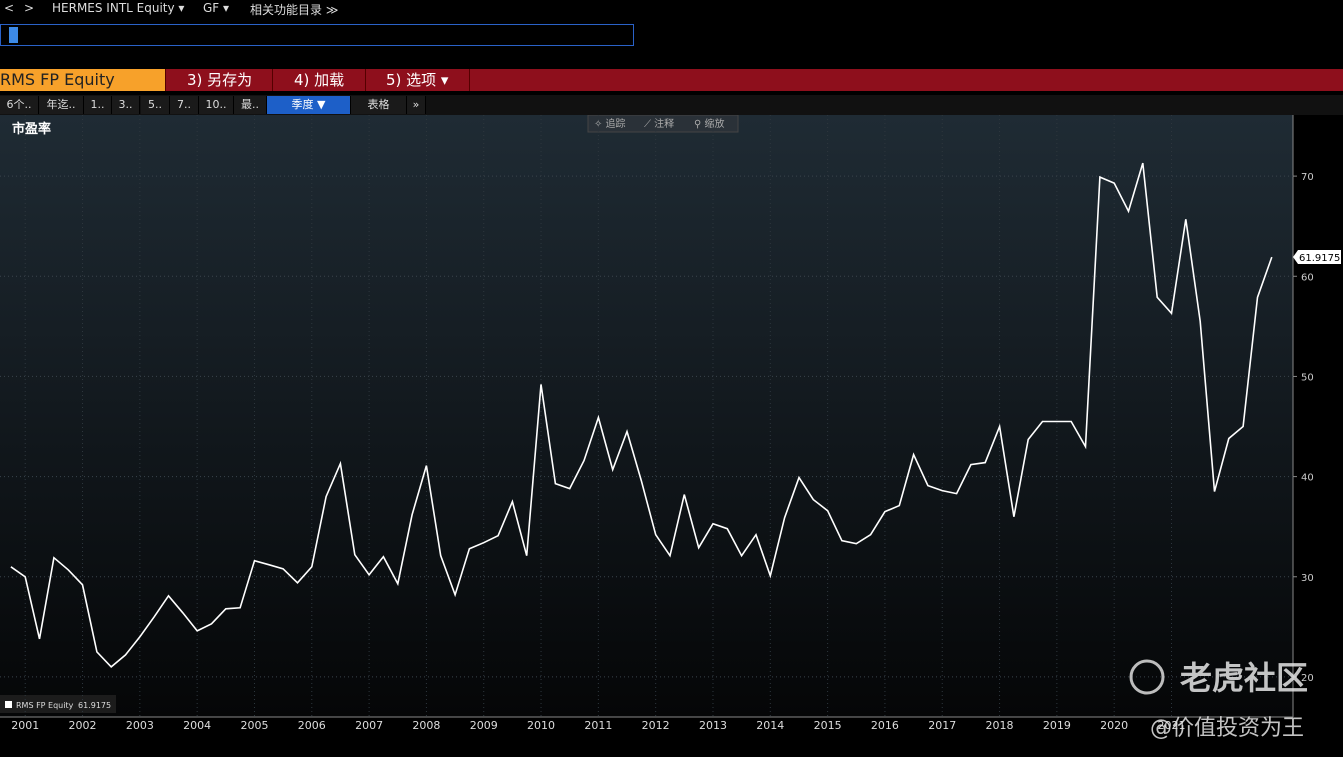 This screenshot has width=1343, height=757. Describe the element at coordinates (19, 105) in the screenshot. I see `period-button: 6个..` at that location.